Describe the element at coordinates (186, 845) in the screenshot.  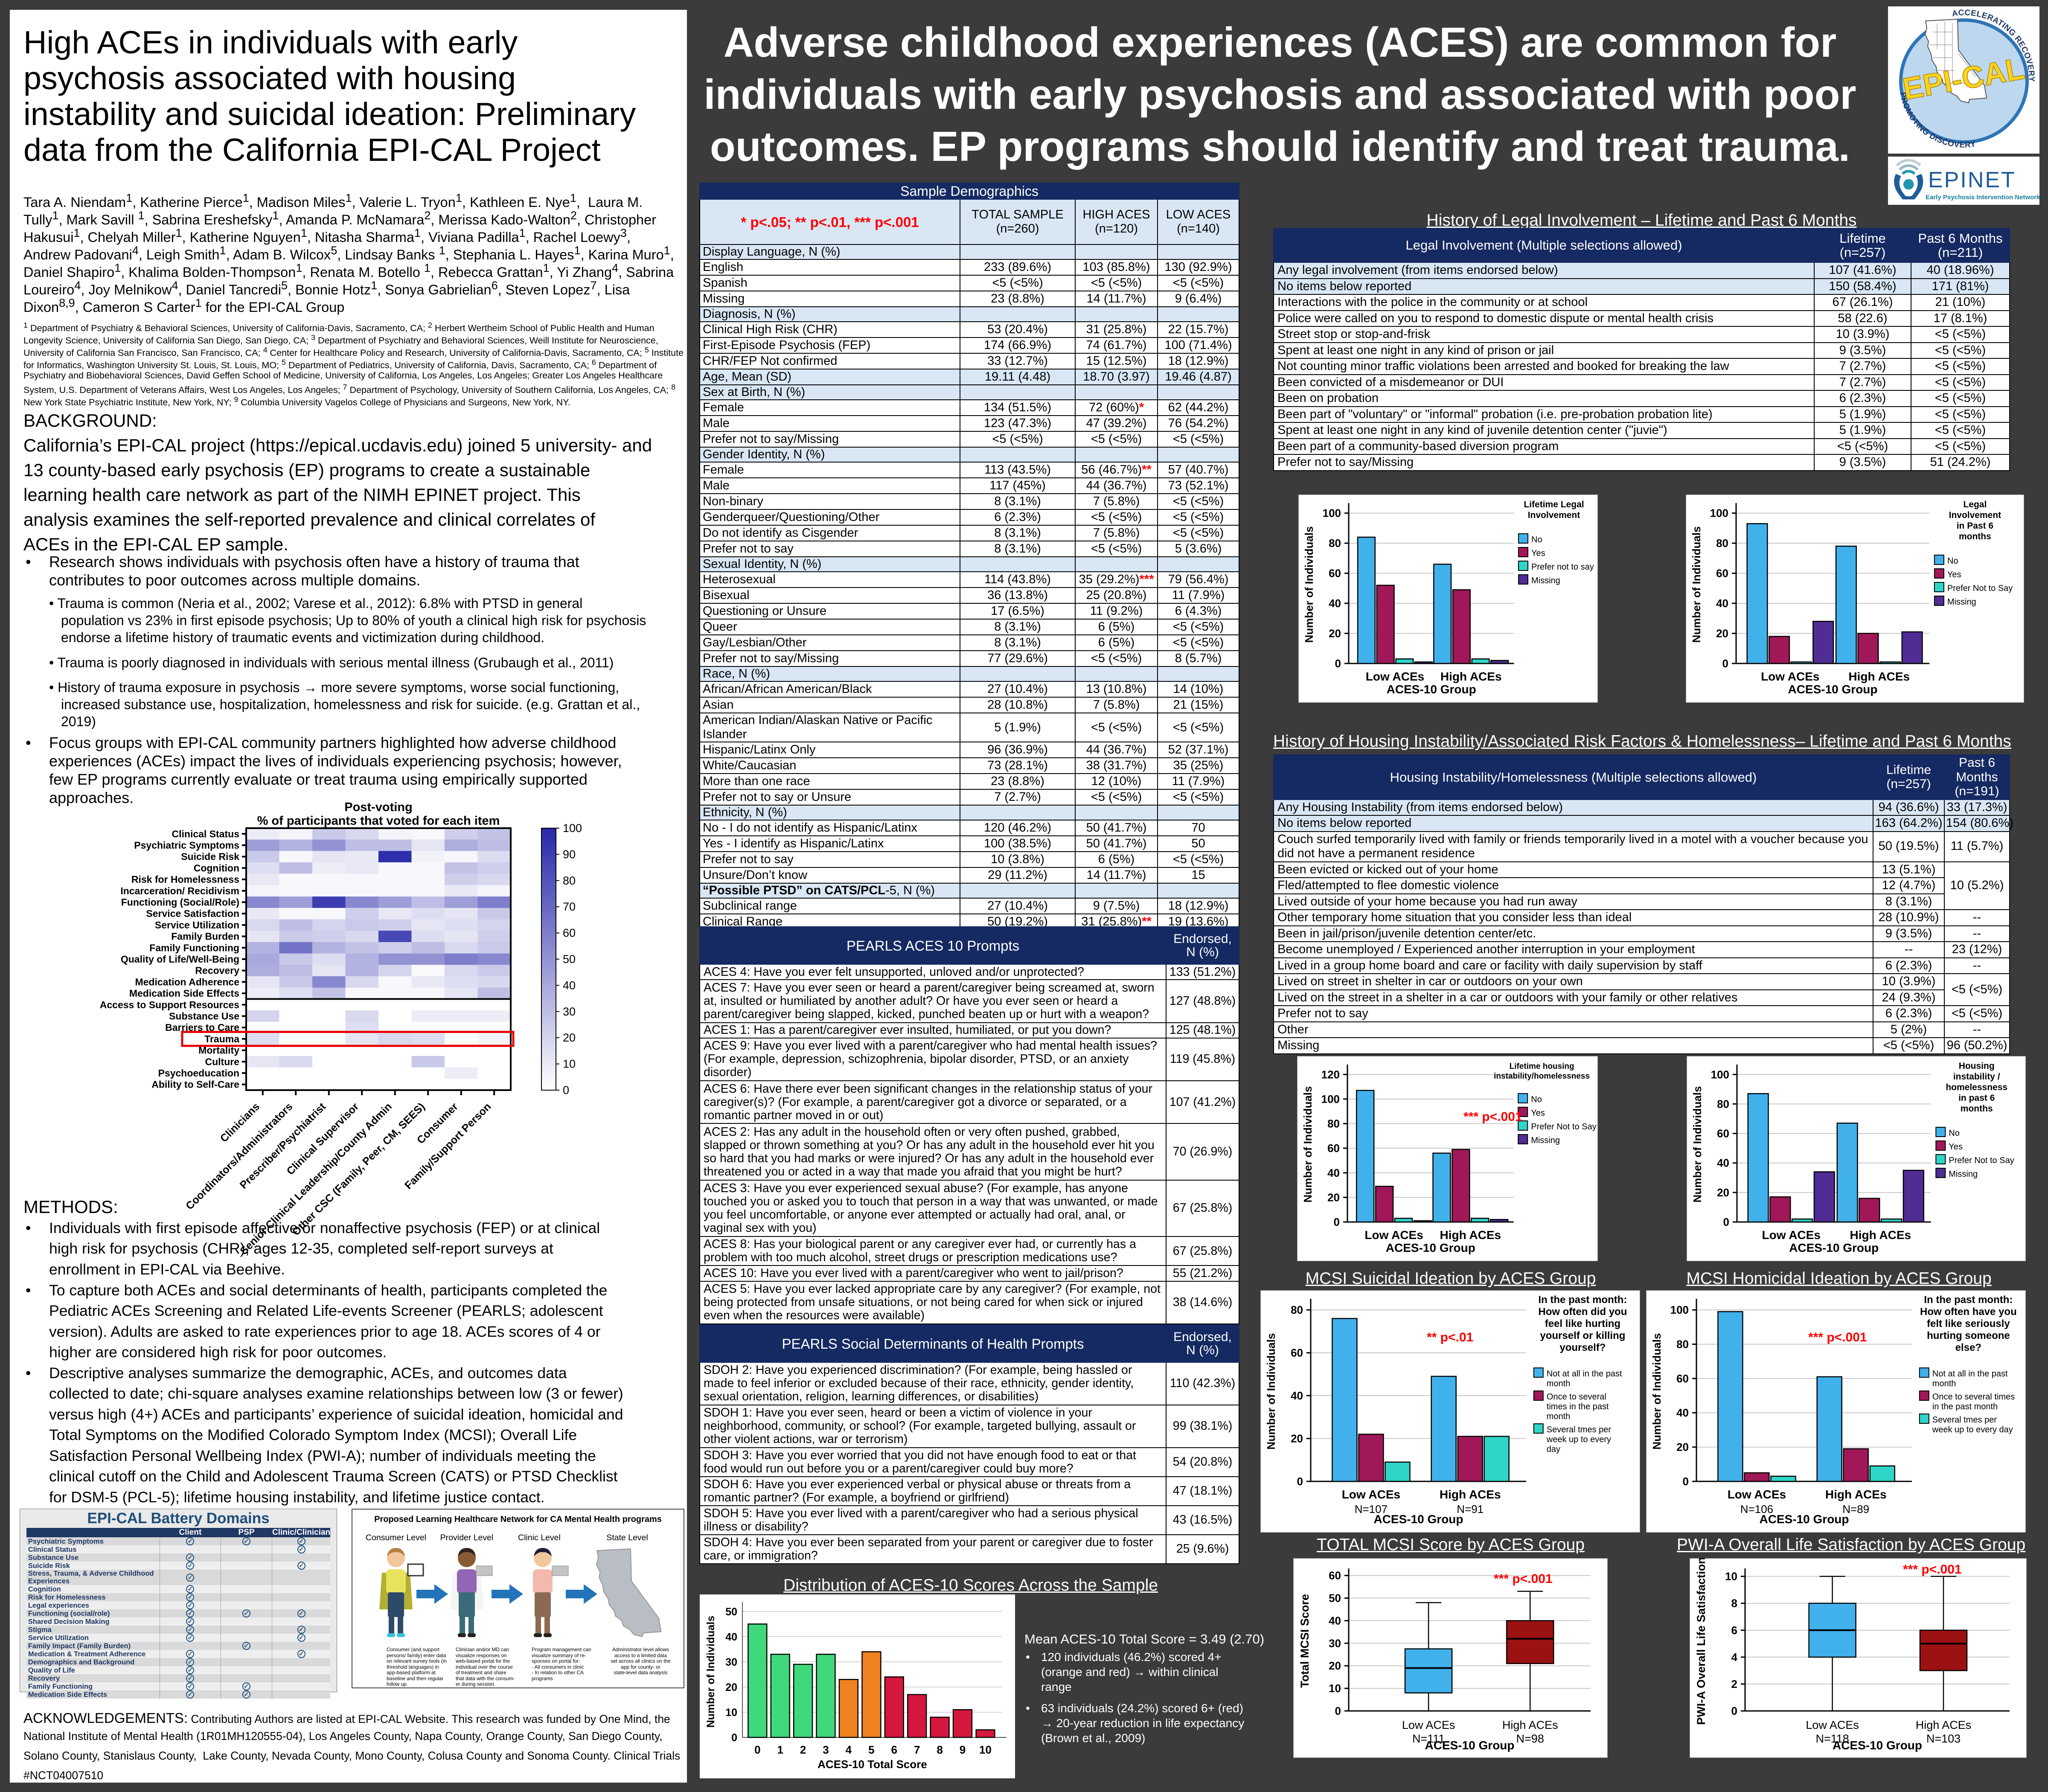
I see `svg-text: Psychiatric Symptoms` at that location.